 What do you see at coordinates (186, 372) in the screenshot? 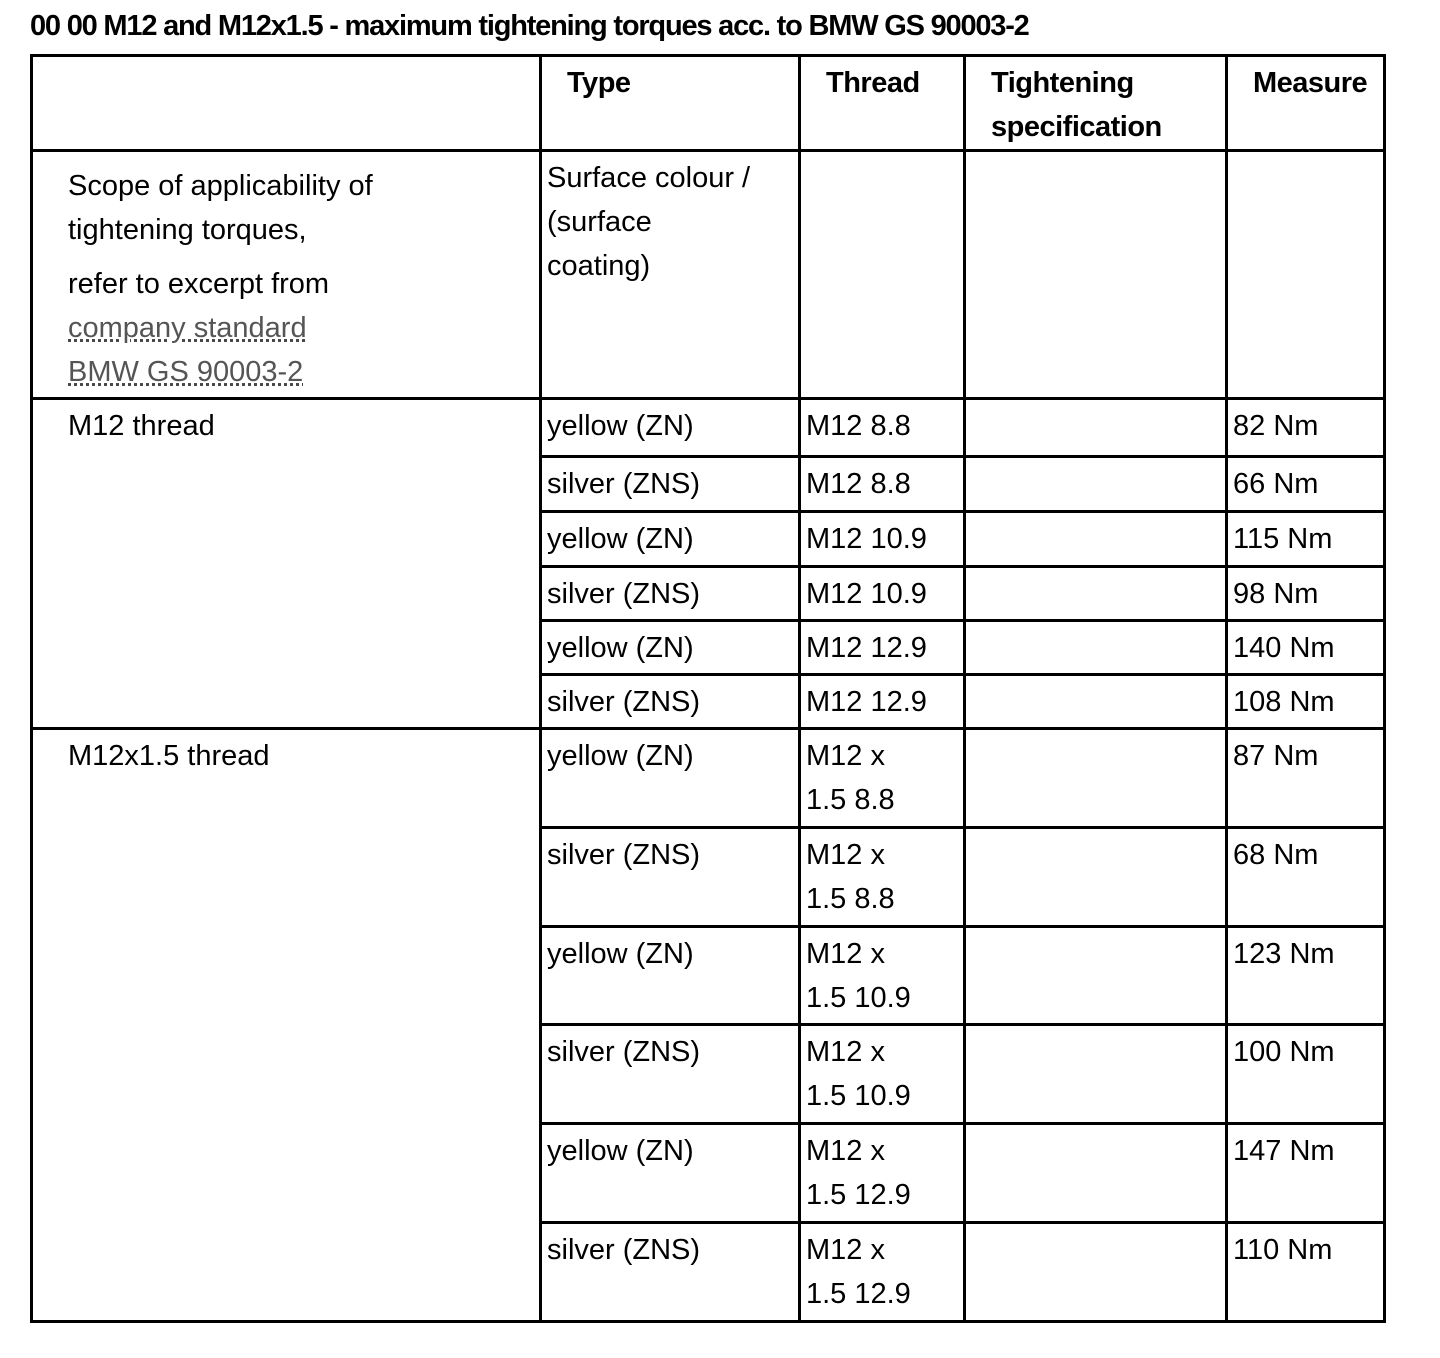
I see `link-line: BMW GS 90003-2` at bounding box center [186, 372].